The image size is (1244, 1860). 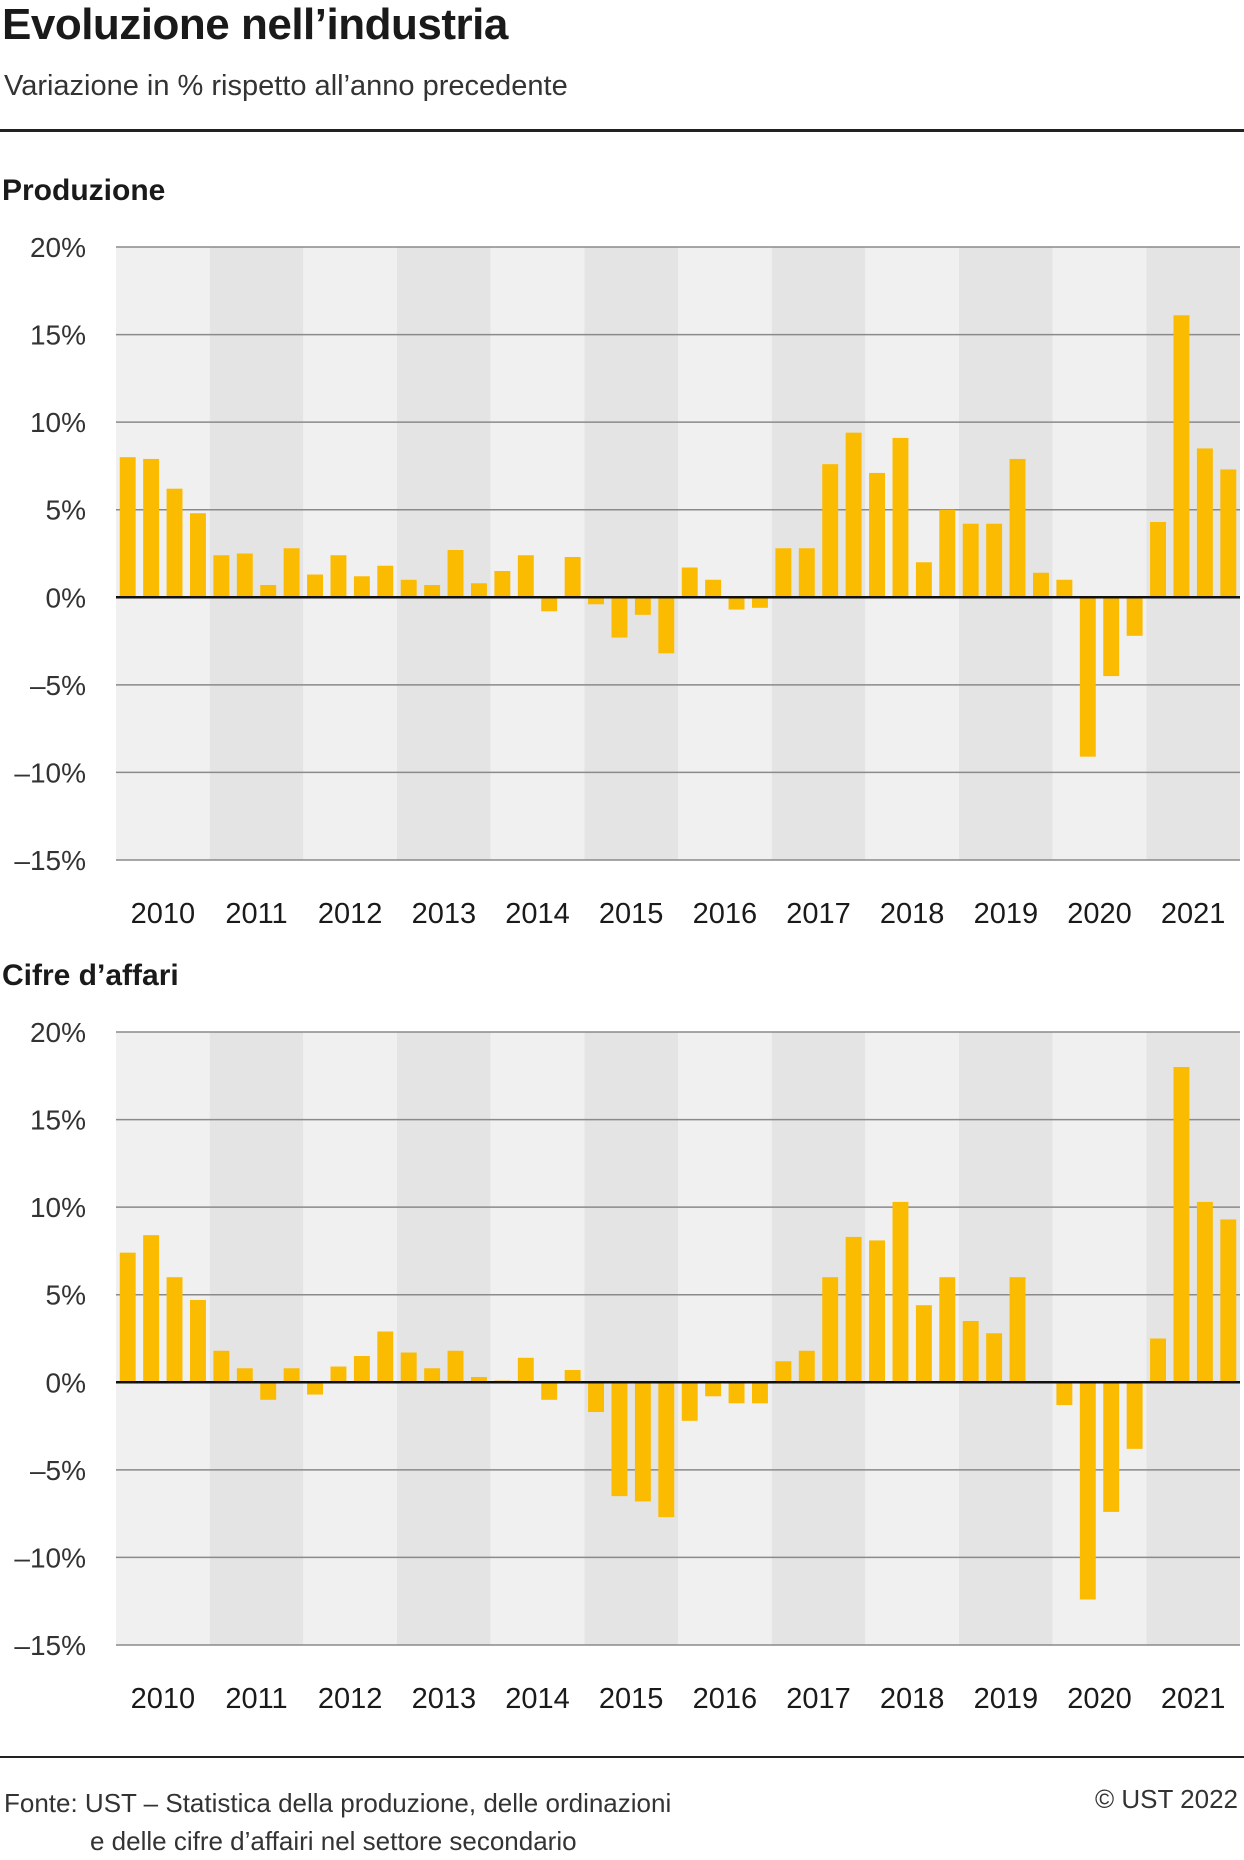 What do you see at coordinates (1018, 528) in the screenshot?
I see `bar-2019-q3` at bounding box center [1018, 528].